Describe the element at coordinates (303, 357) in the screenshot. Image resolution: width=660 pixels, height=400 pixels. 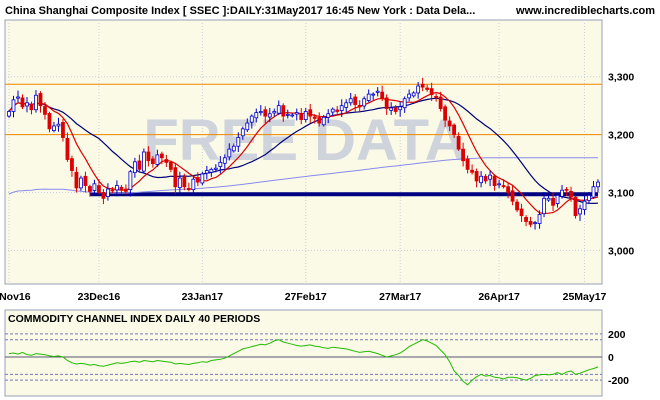
I see `cci-bands` at that location.